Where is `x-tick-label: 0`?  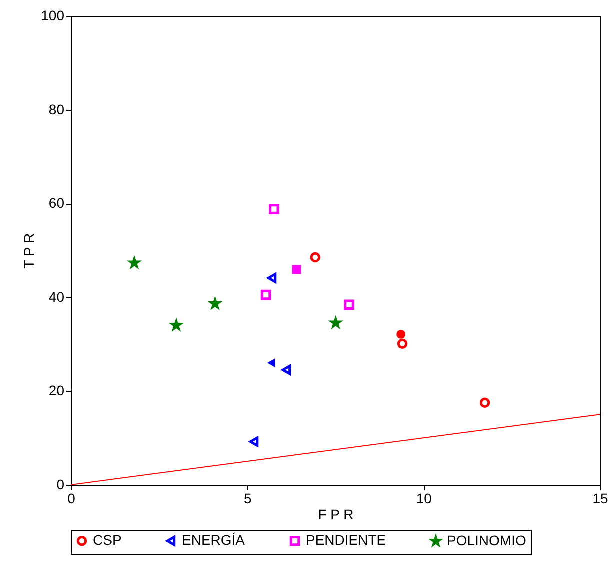 x-tick-label: 0 is located at coordinates (72, 498).